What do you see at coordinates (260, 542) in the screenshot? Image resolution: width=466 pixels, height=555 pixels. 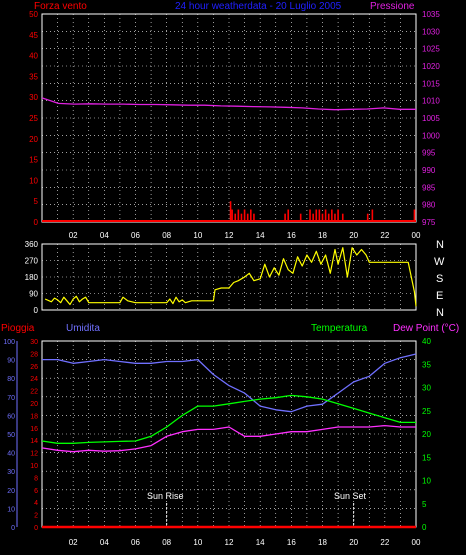 I see `bottom-x-tick-label: 14` at bounding box center [260, 542].